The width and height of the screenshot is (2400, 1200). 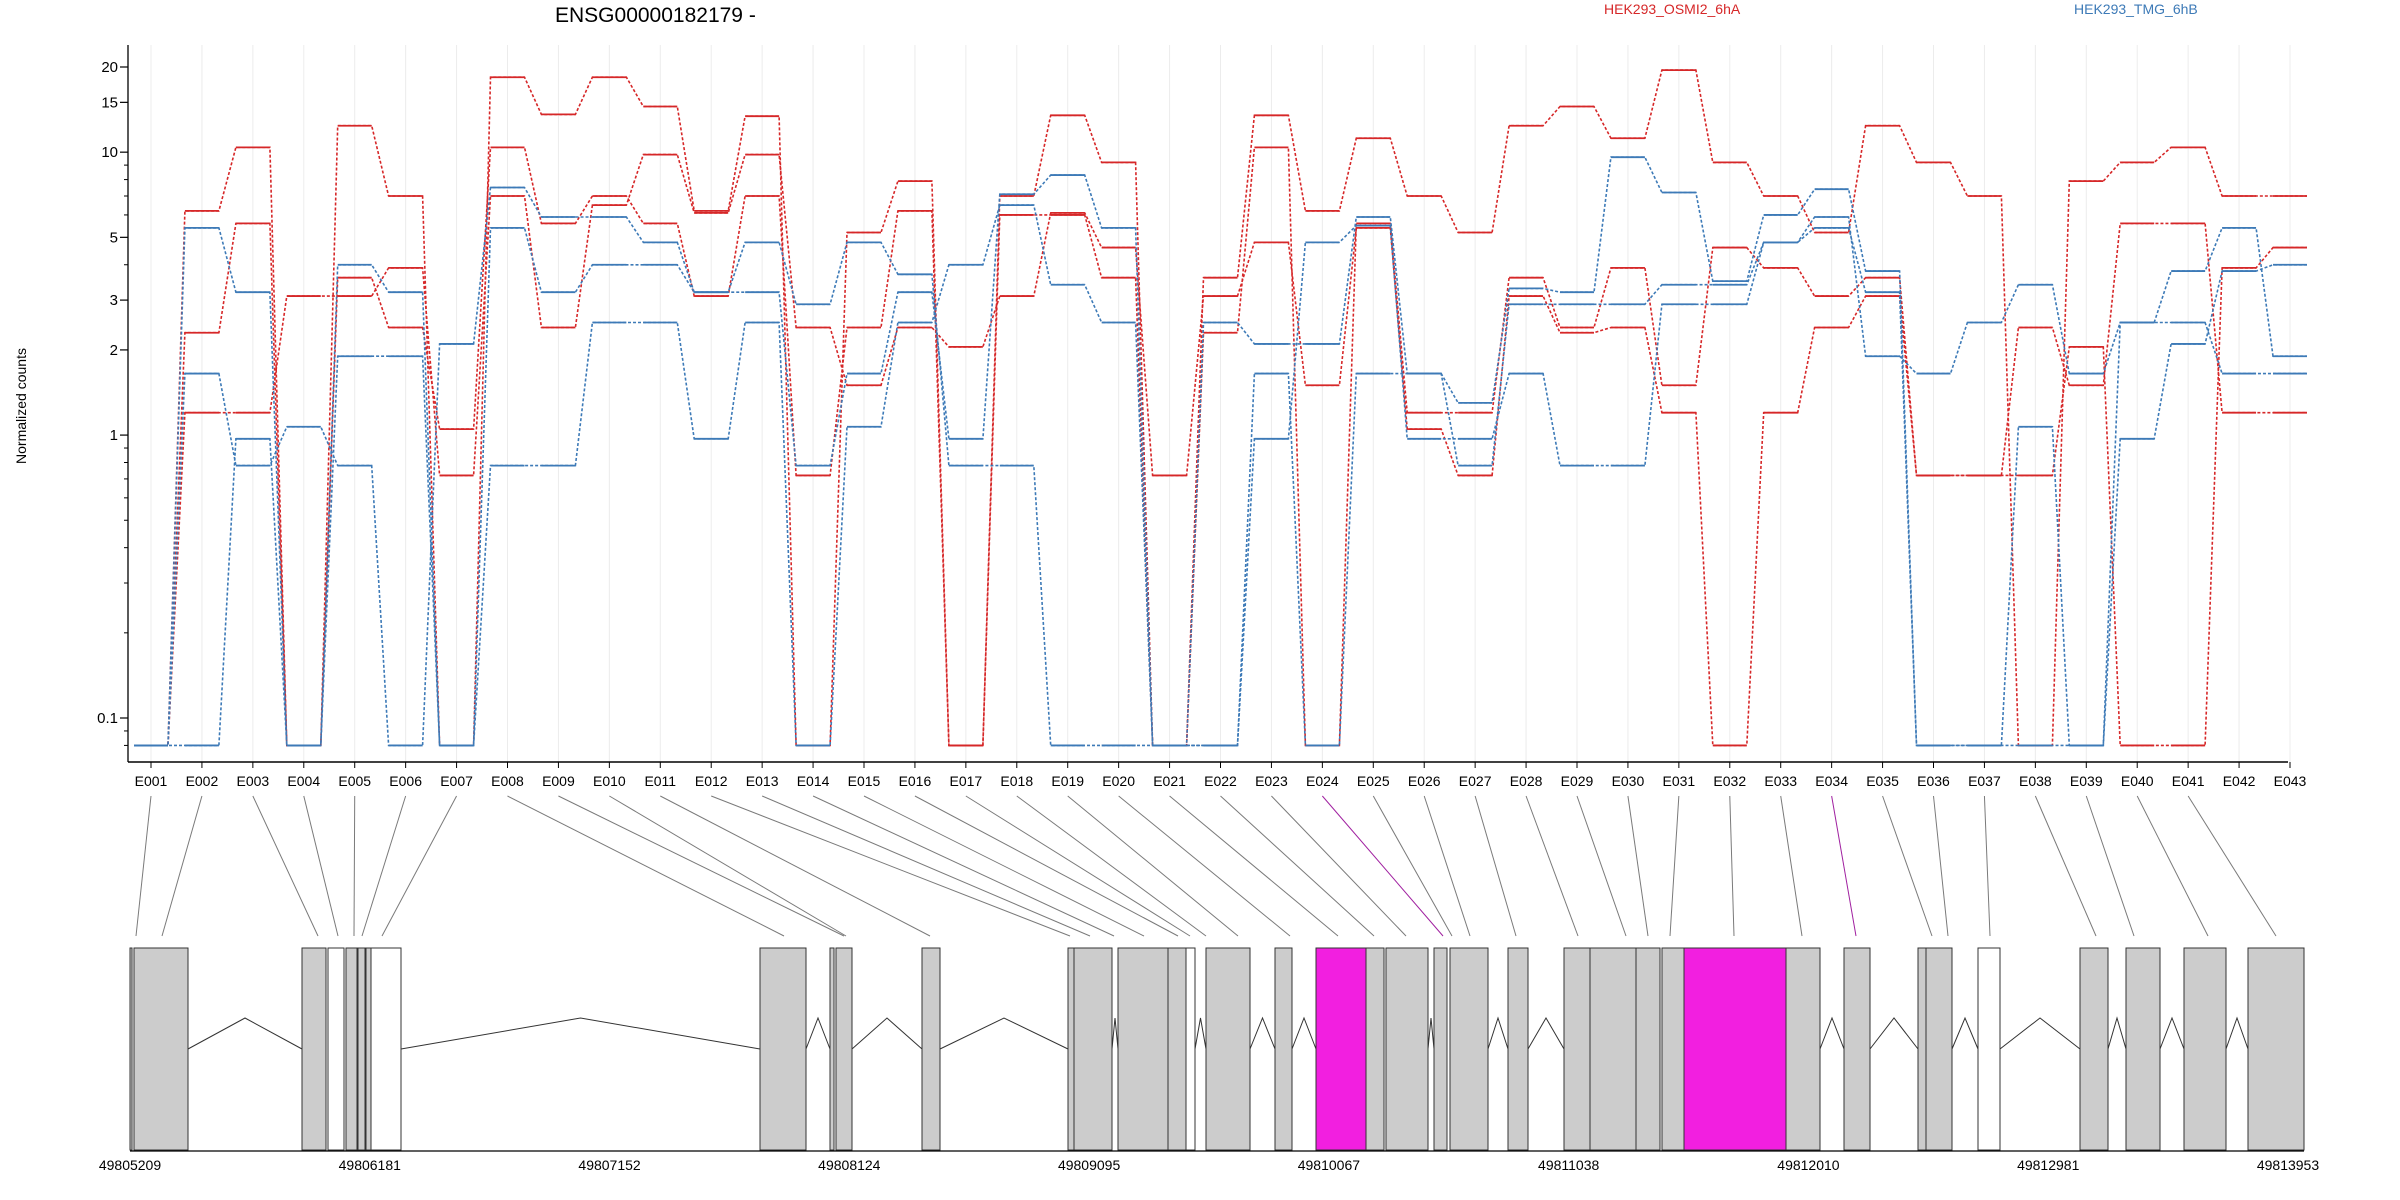 I want to click on y-tick-label: 0.1, so click(x=107, y=718).